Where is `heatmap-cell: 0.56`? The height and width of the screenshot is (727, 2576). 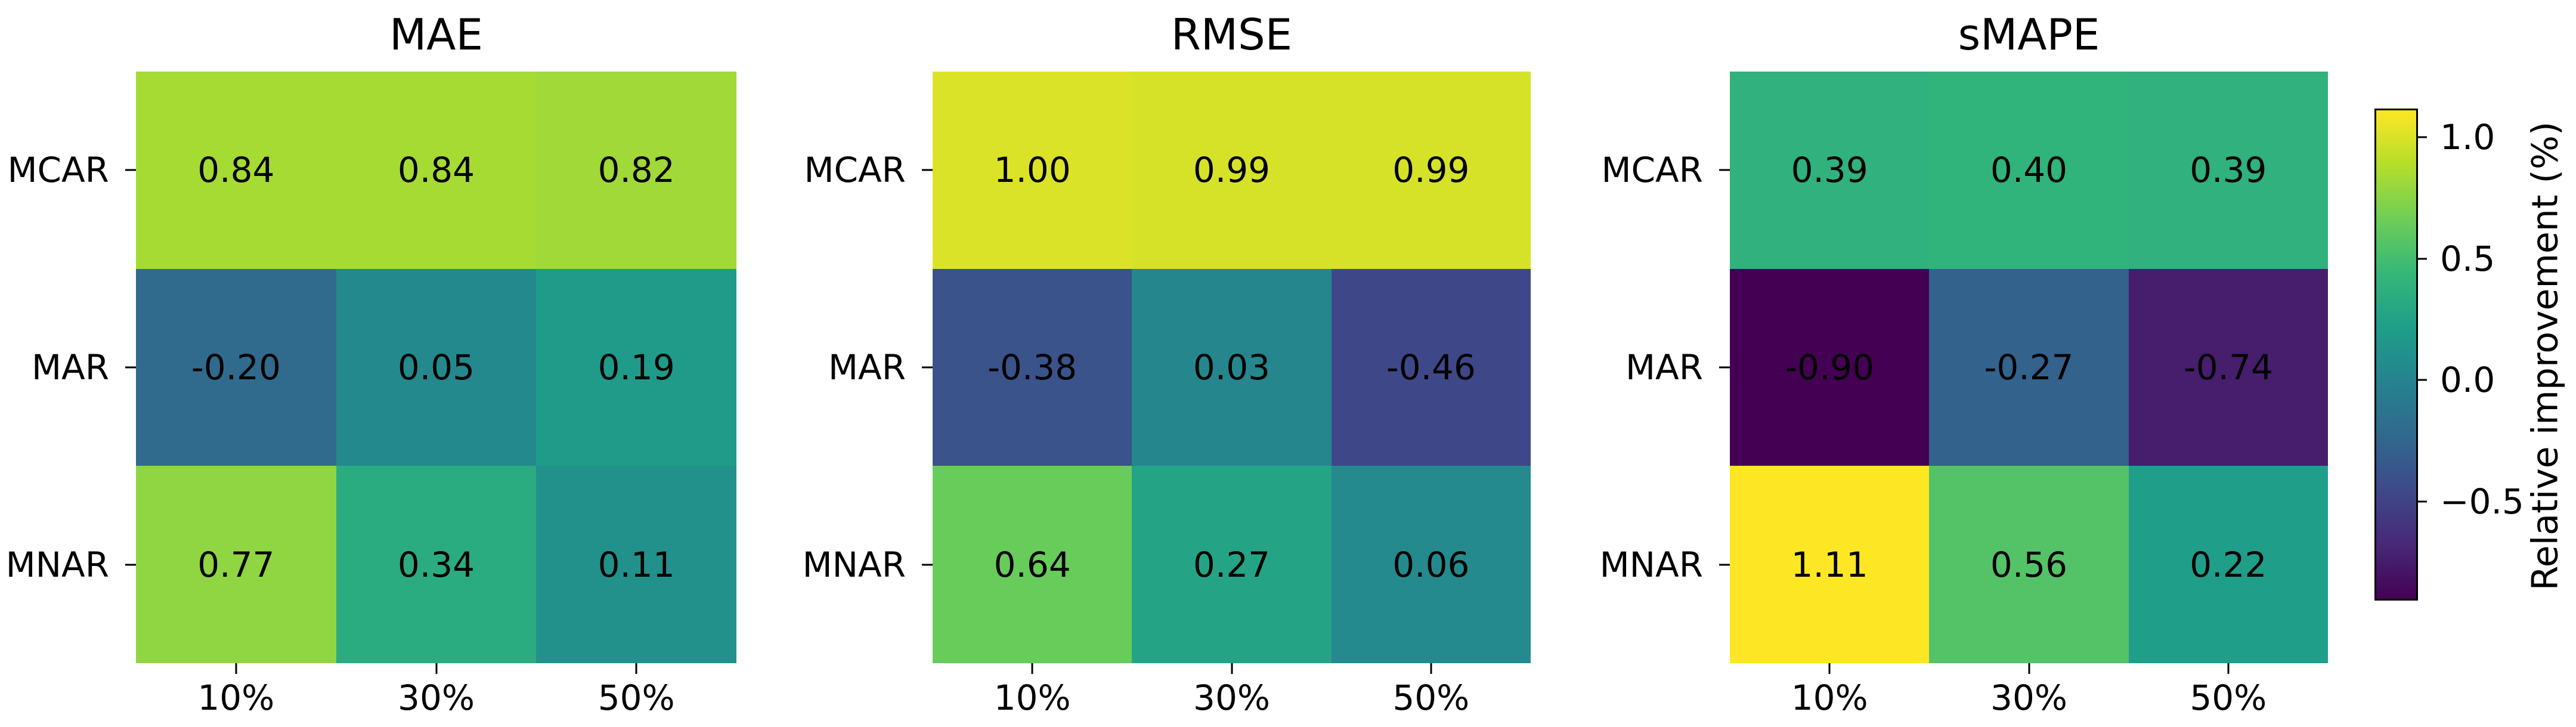 heatmap-cell: 0.56 is located at coordinates (2029, 564).